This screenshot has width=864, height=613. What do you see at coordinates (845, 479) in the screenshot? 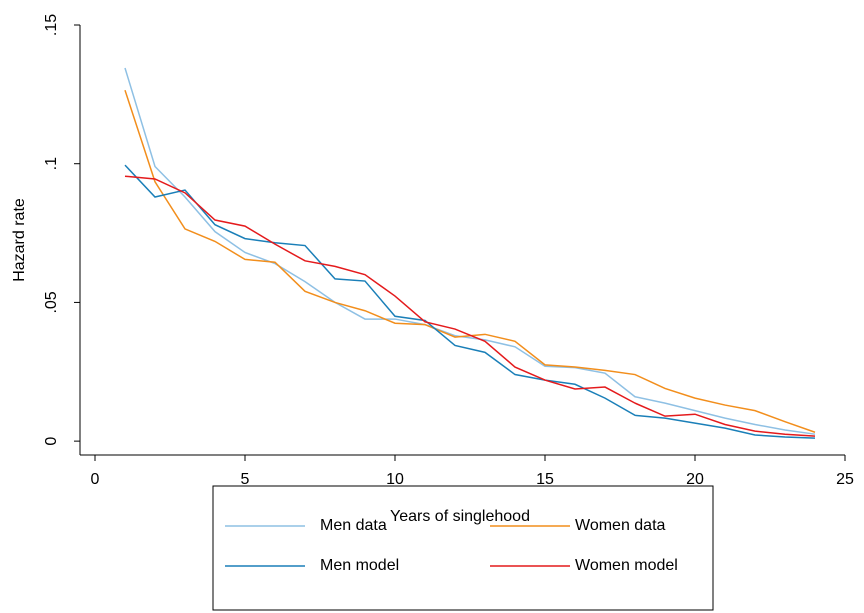
I see `x-tick-label: 25` at bounding box center [845, 479].